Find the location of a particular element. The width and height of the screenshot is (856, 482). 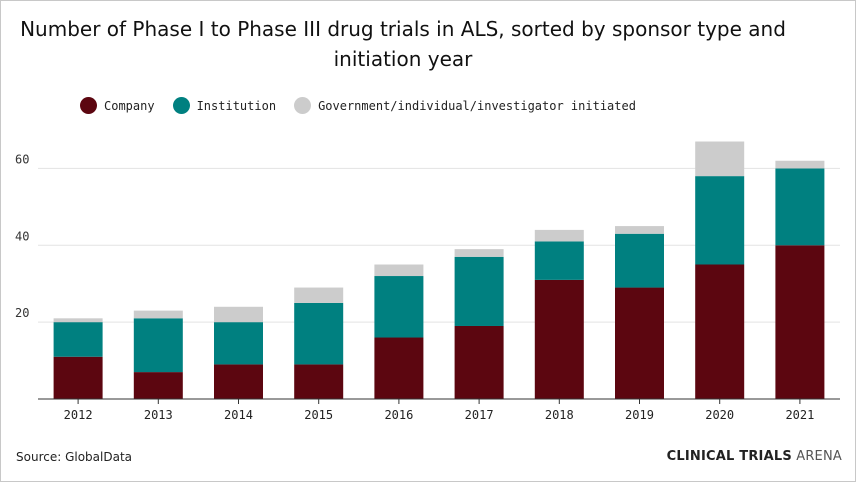

y-tick-label-60: 60 is located at coordinates (22, 159).